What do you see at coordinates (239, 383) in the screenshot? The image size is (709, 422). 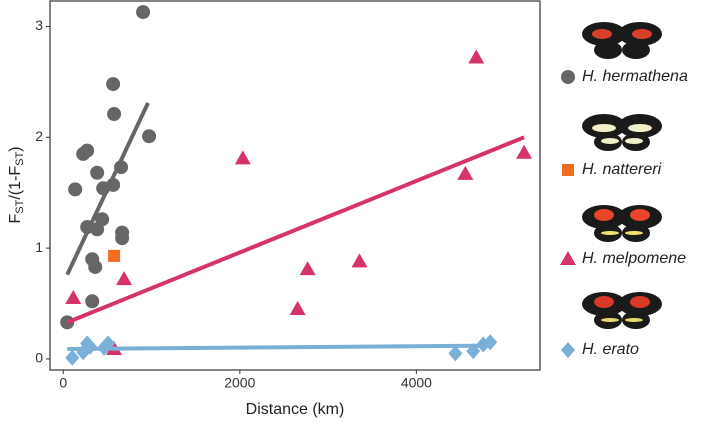 I see `x-tick-label: 2000` at bounding box center [239, 383].